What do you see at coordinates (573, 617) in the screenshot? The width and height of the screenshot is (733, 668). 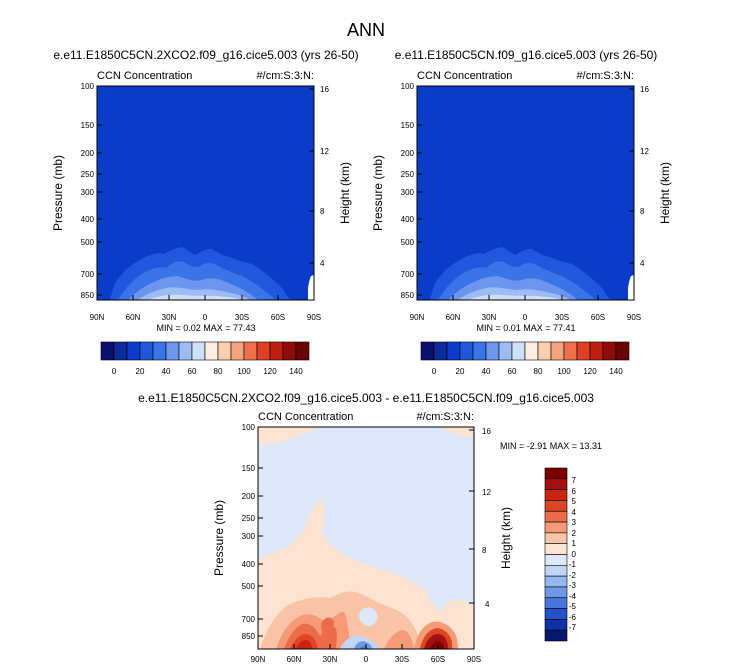 I see `colorbar-label: -6` at bounding box center [573, 617].